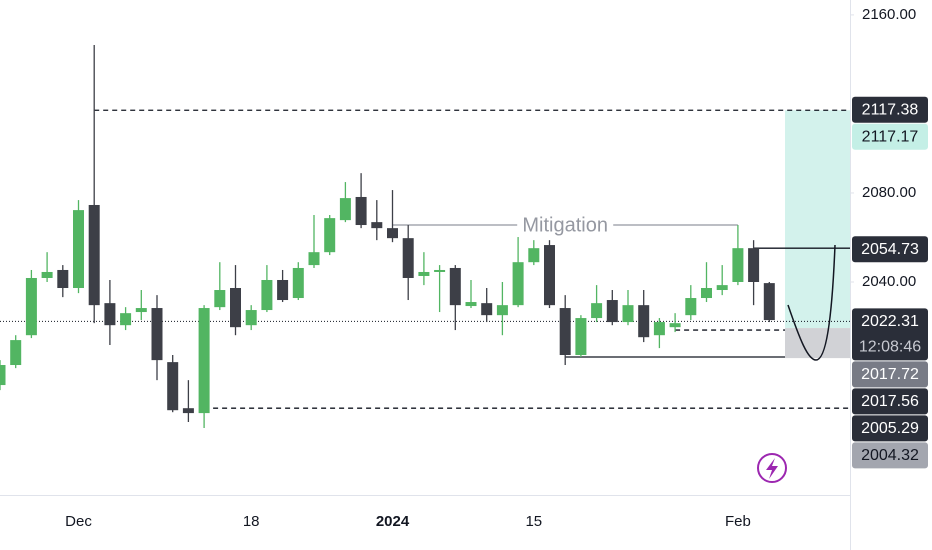  I want to click on x-tick-label: 2024, so click(393, 521).